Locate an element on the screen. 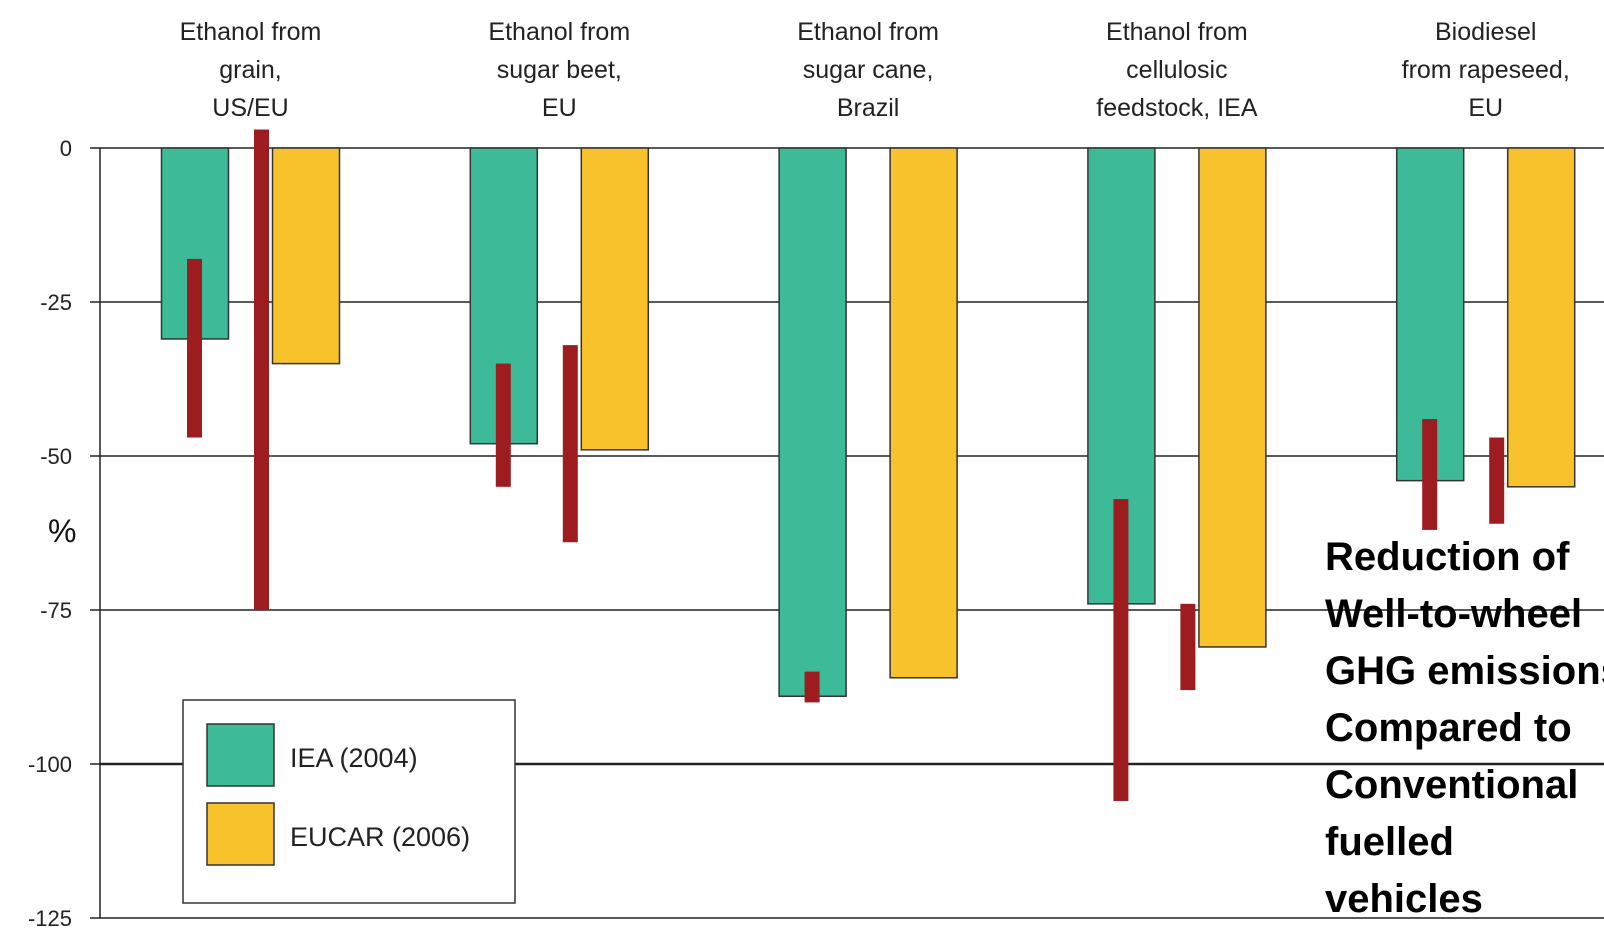  legend-label-iea: IEA (2004) is located at coordinates (354, 758).